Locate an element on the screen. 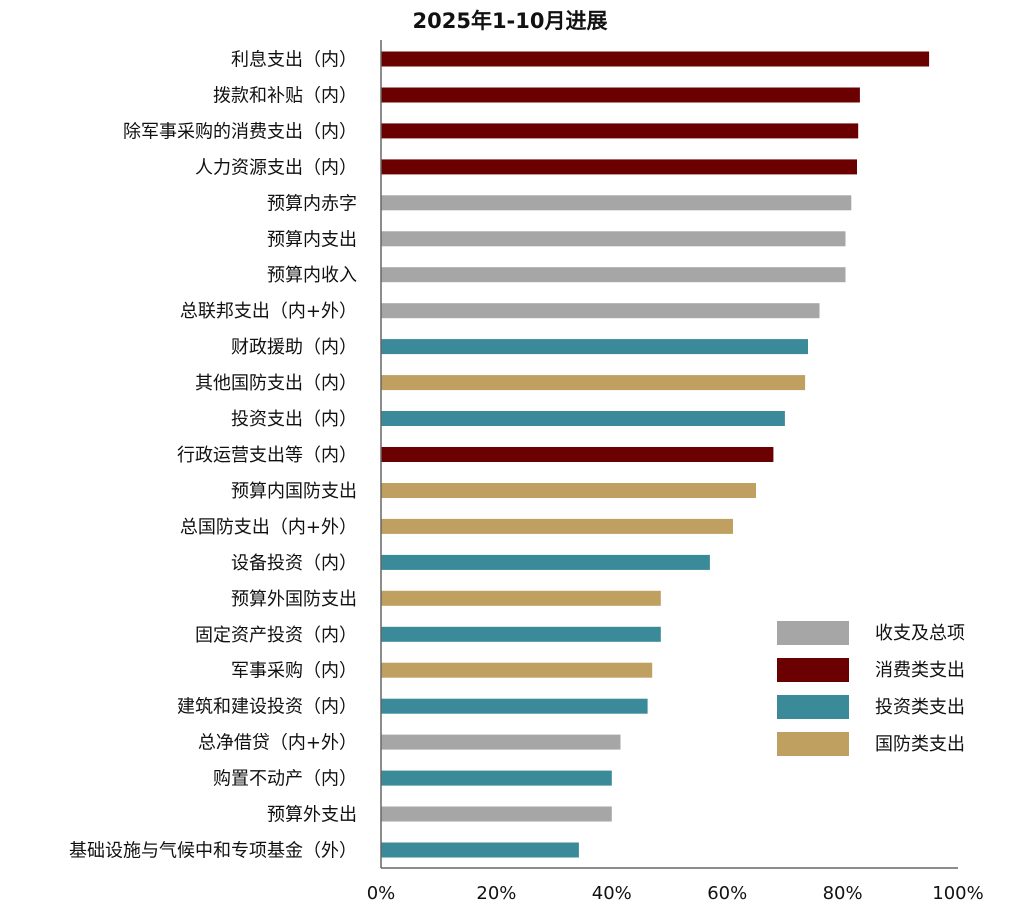 This screenshot has width=1013, height=914. category-label: 固定资产投资（内） is located at coordinates (276, 635).